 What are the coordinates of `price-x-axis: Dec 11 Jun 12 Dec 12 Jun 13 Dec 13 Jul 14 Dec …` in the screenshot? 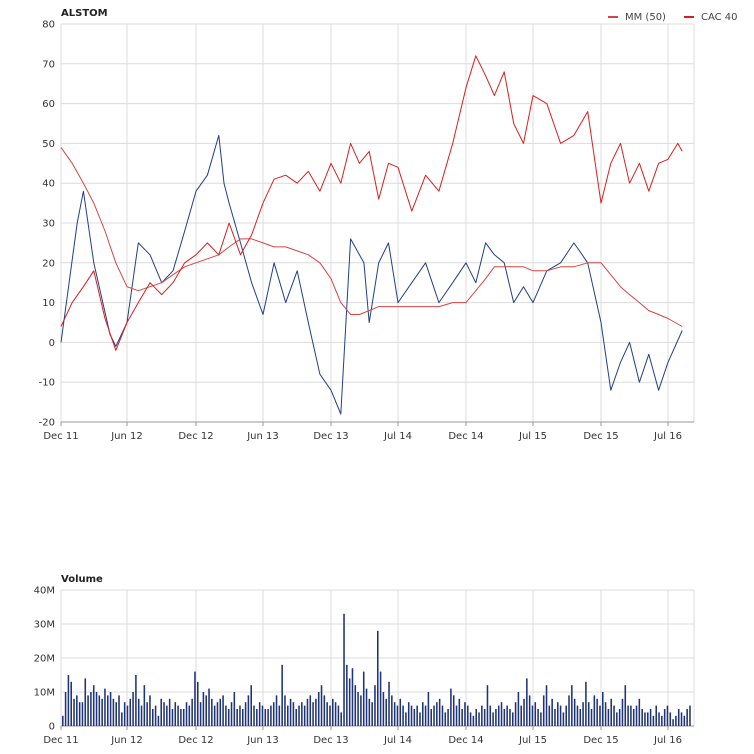 It's located at (362, 432).